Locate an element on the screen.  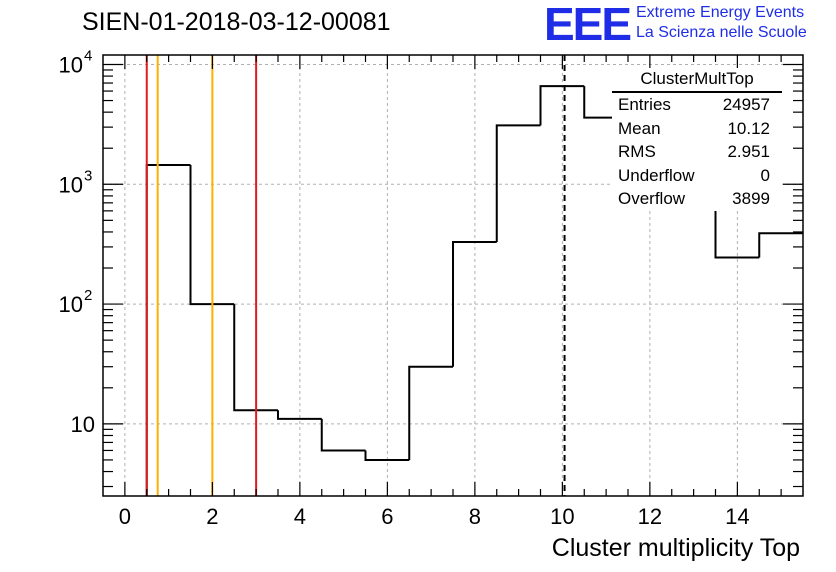
stats-row-mean: Mean 10.12 is located at coordinates (697, 129).